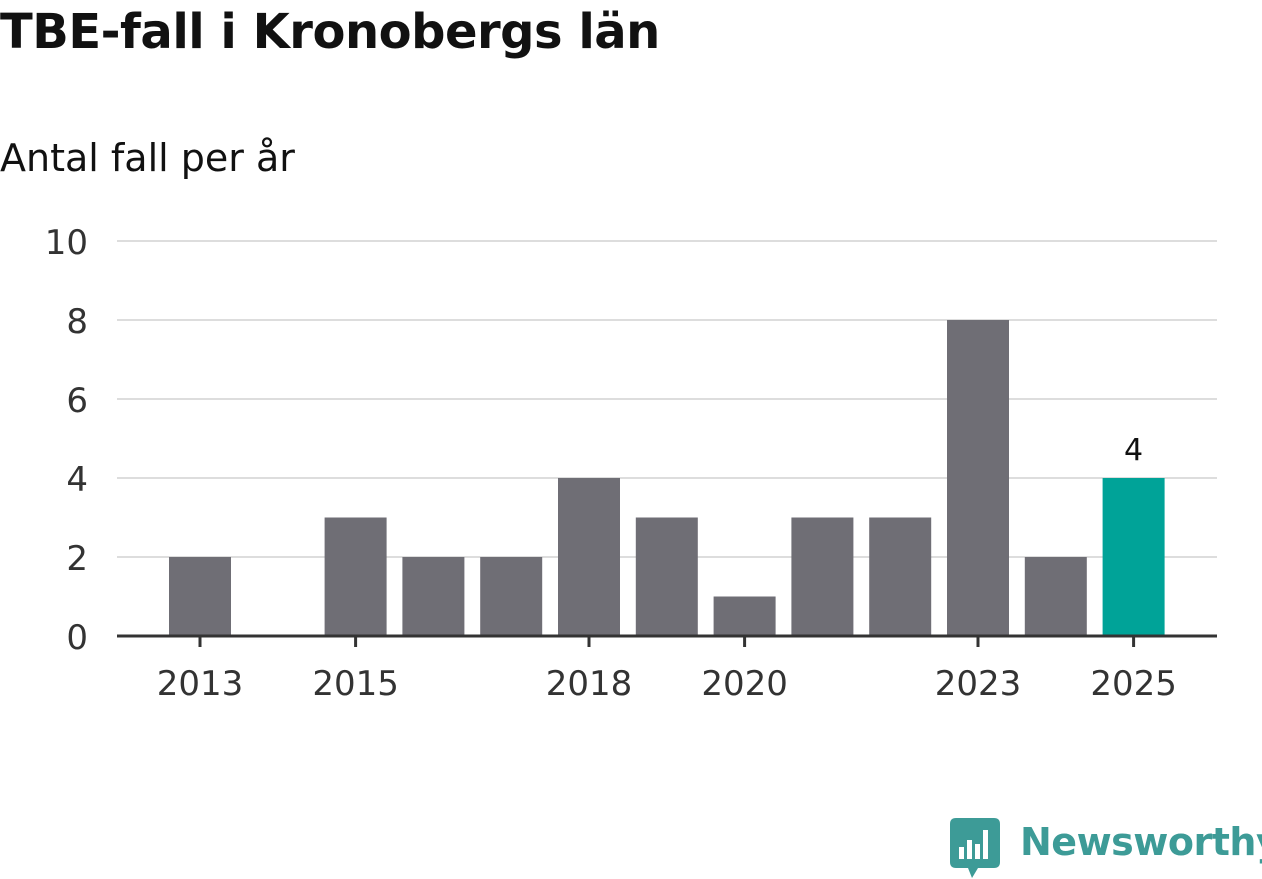  Describe the element at coordinates (330, 32) in the screenshot. I see `chart-title: TBE-fall i Kronobergs län` at that location.